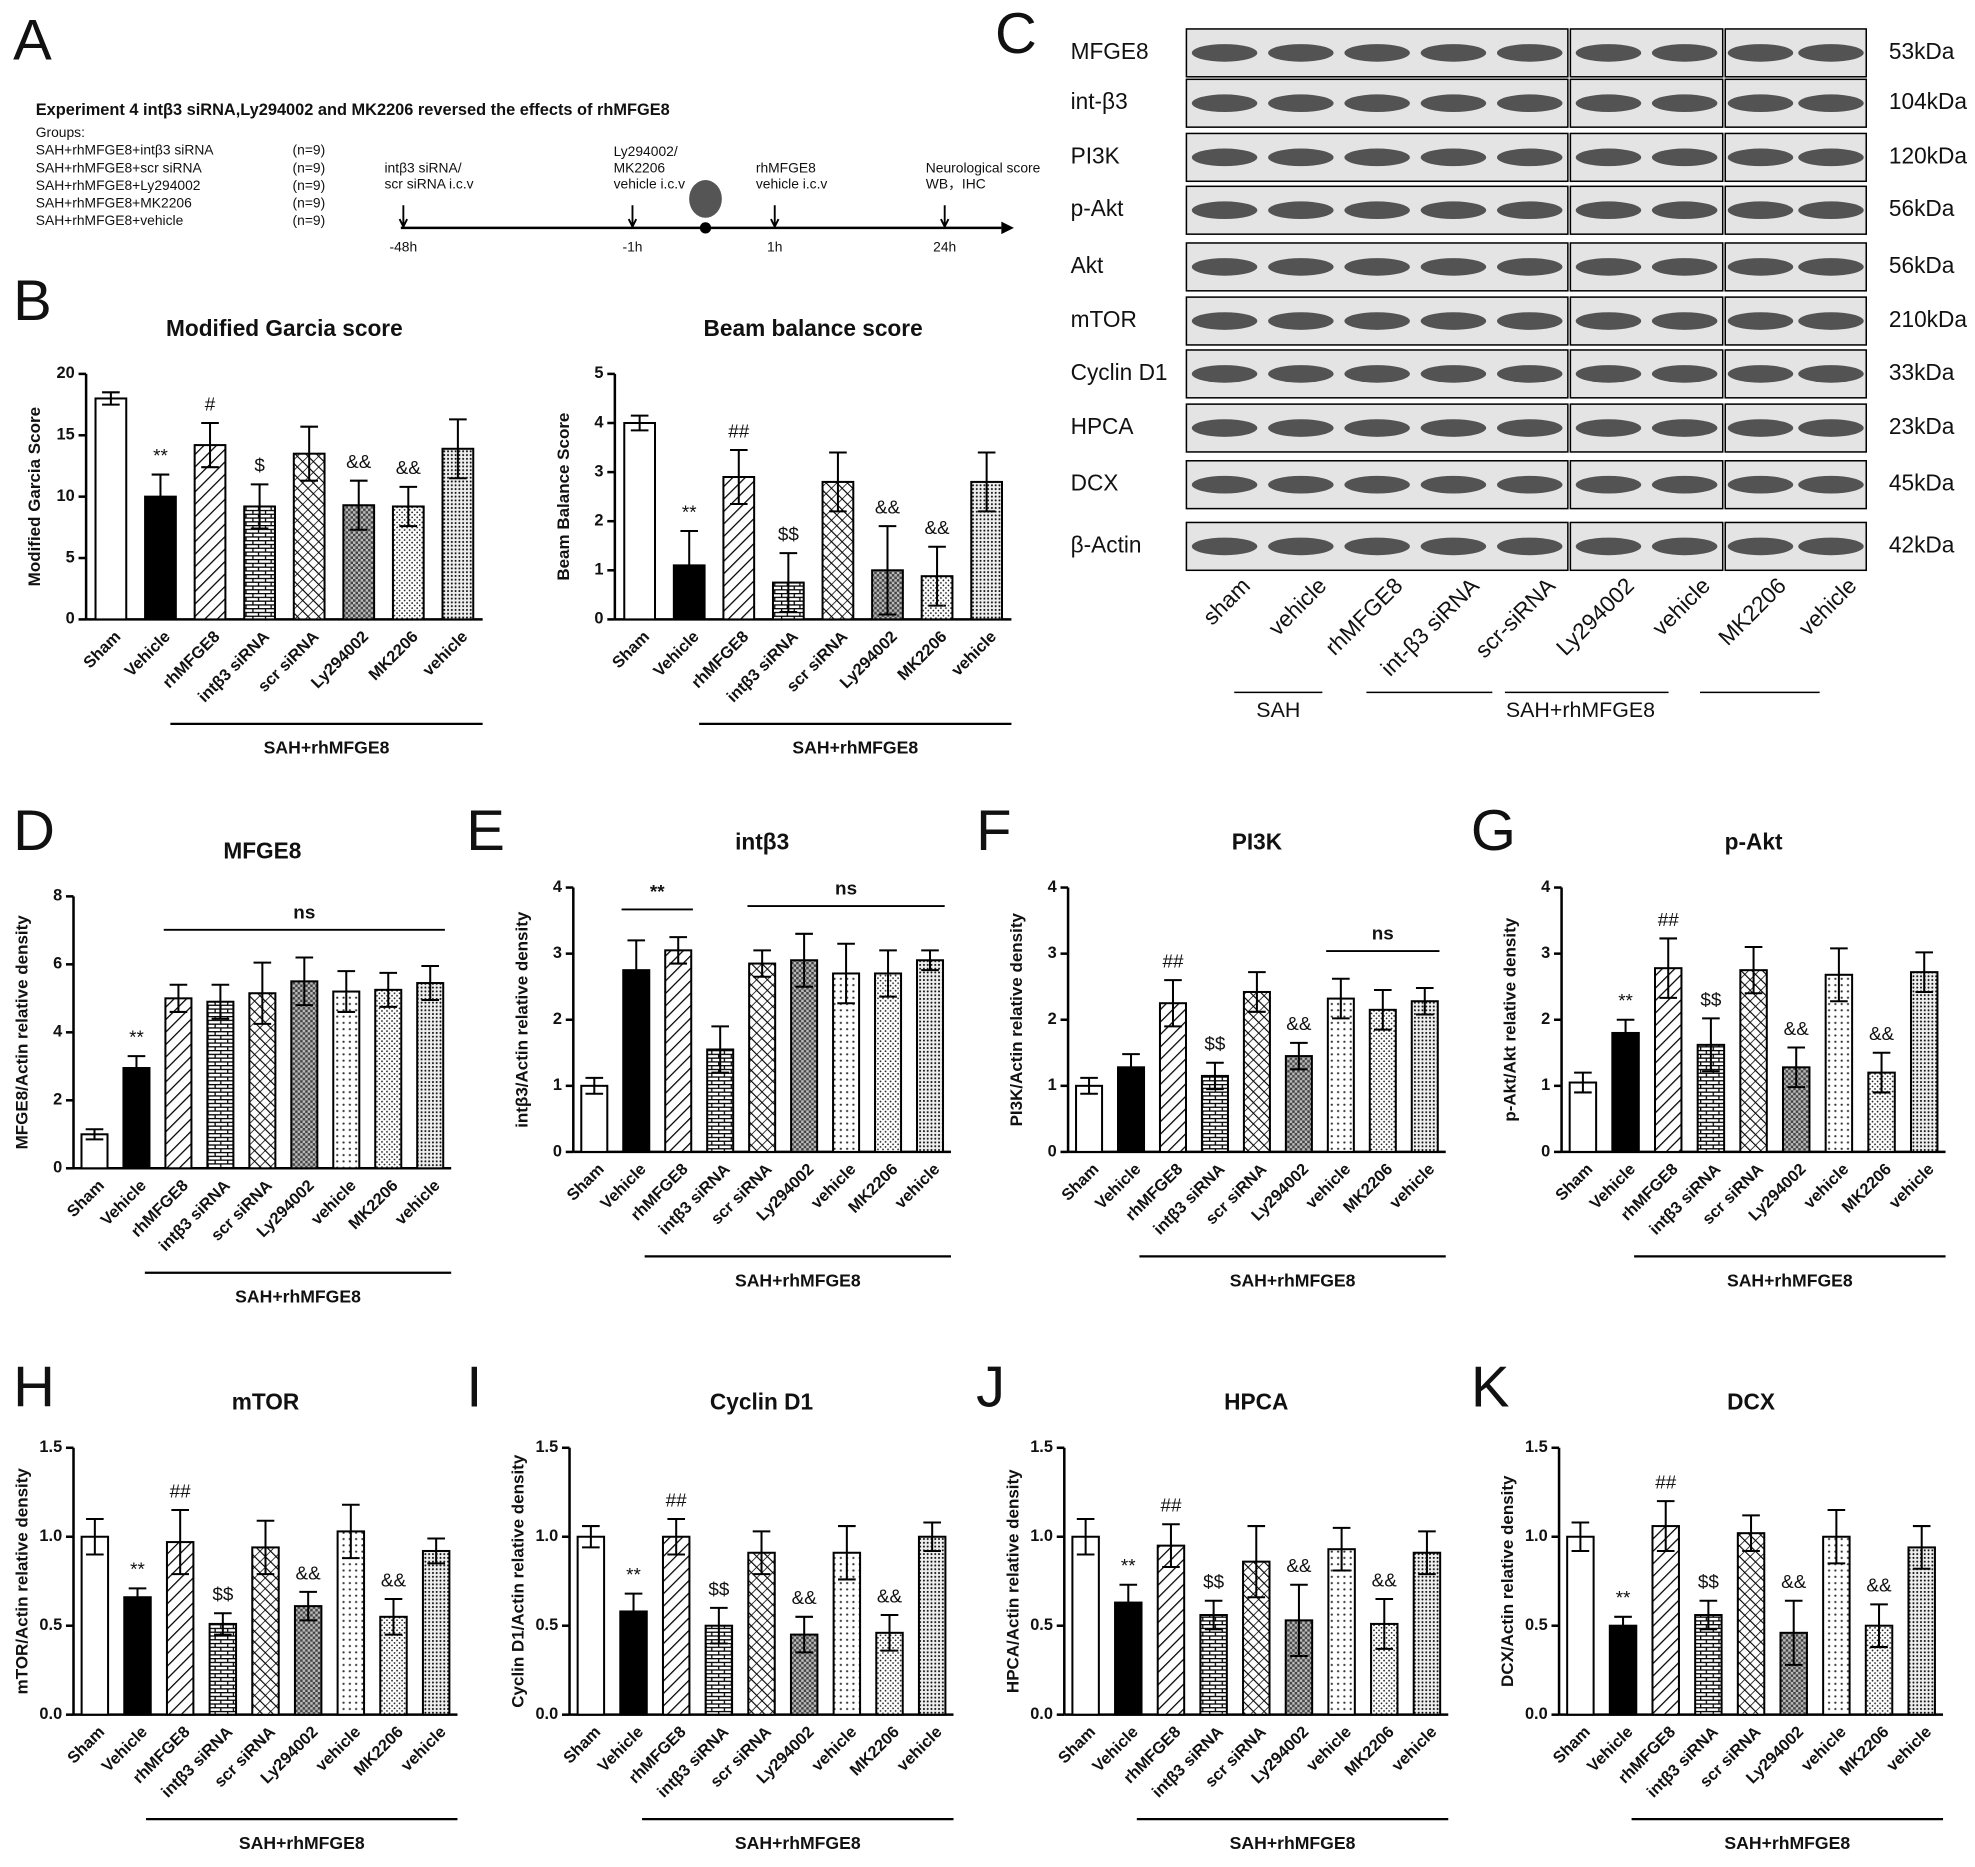 The height and width of the screenshot is (1867, 1975). What do you see at coordinates (546, 1536) in the screenshot?
I see `y-tick-label: 1.0` at bounding box center [546, 1536].